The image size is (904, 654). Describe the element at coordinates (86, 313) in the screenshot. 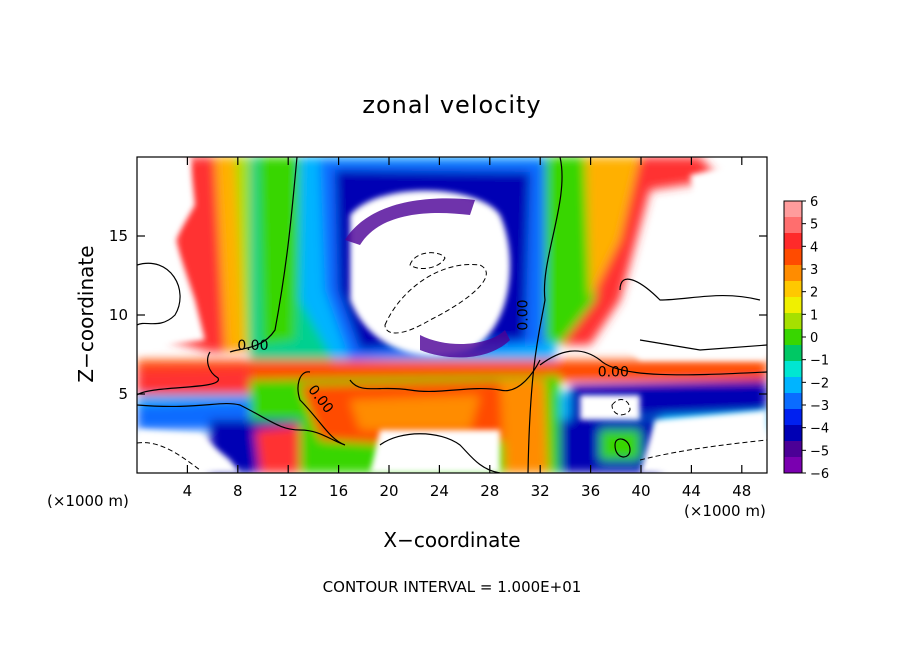

I see `y-axis-label: Z−coordinate` at that location.